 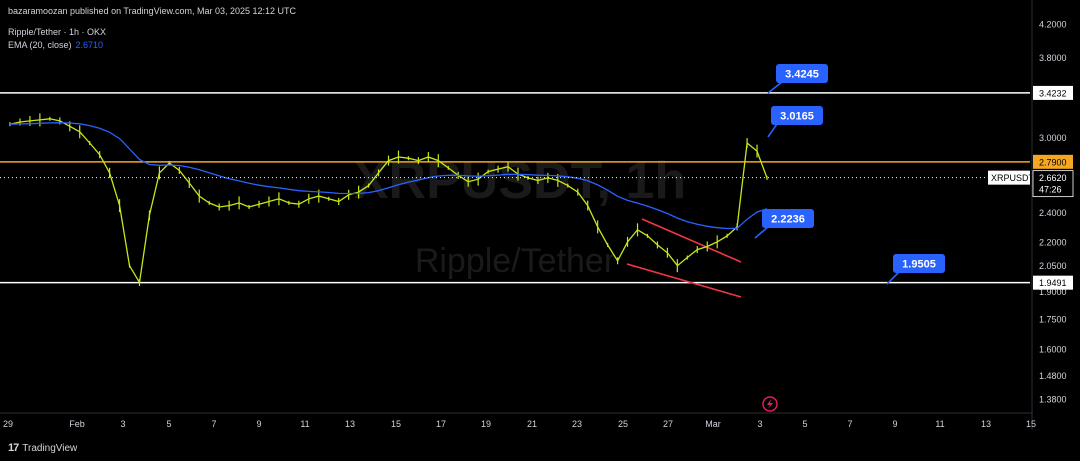 What do you see at coordinates (691, 240) in the screenshot?
I see `trendline-upper` at bounding box center [691, 240].